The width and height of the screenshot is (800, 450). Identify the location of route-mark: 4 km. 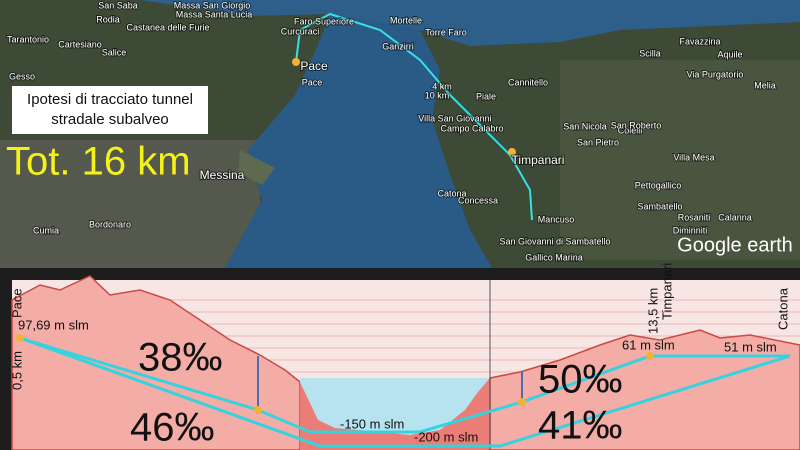
(442, 86).